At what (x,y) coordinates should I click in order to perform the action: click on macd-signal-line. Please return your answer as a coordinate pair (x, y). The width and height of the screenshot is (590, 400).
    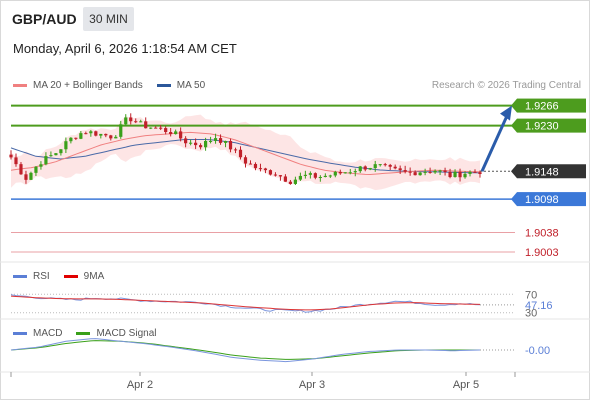
    Looking at the image, I should click on (245, 350).